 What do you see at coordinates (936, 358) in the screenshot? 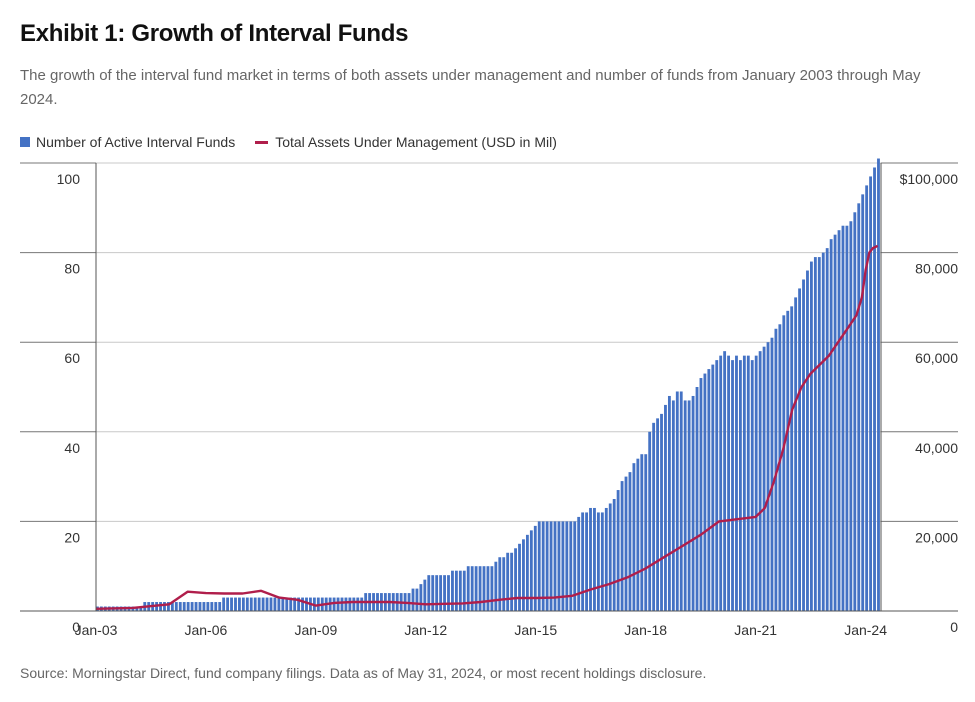
I see `y-right-tick-label: 60,000` at bounding box center [936, 358].